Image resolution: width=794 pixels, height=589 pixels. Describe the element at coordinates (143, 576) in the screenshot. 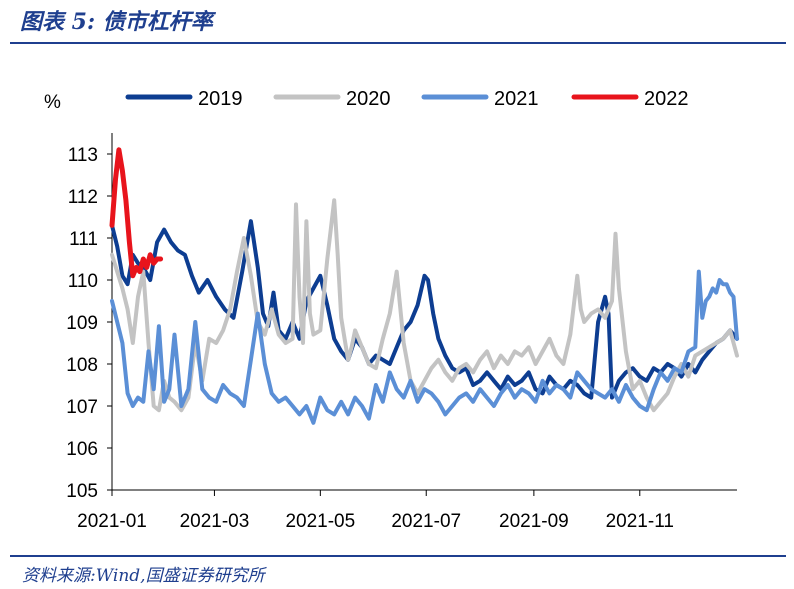

I see `source-note: 资料来源:Wind,国盛证券研究所` at that location.